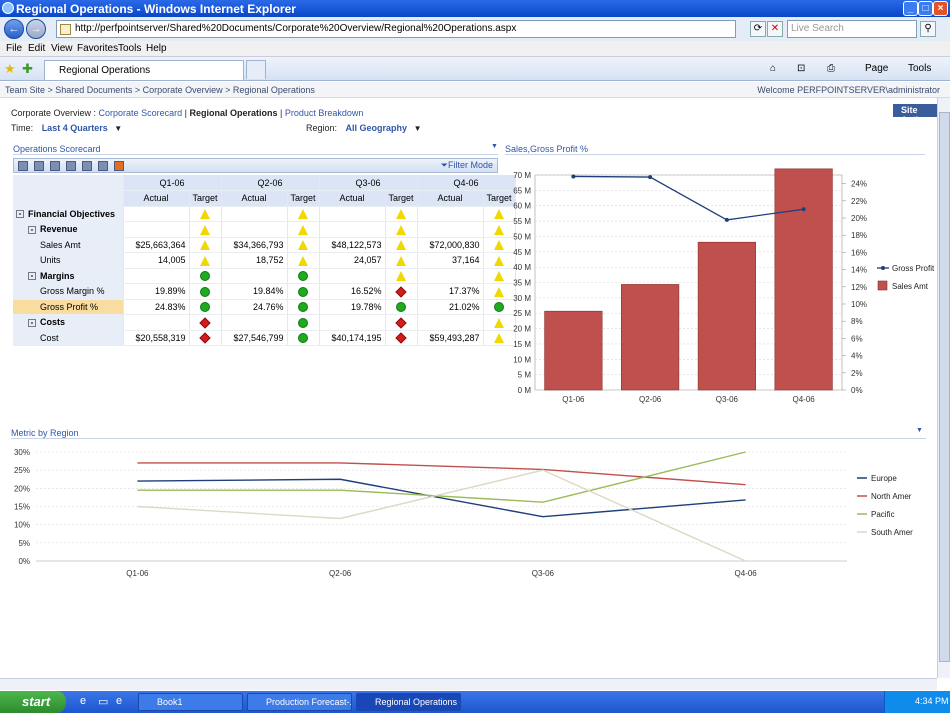 This screenshot has width=950, height=713. I want to click on table-row: - Costs, so click(264, 322).